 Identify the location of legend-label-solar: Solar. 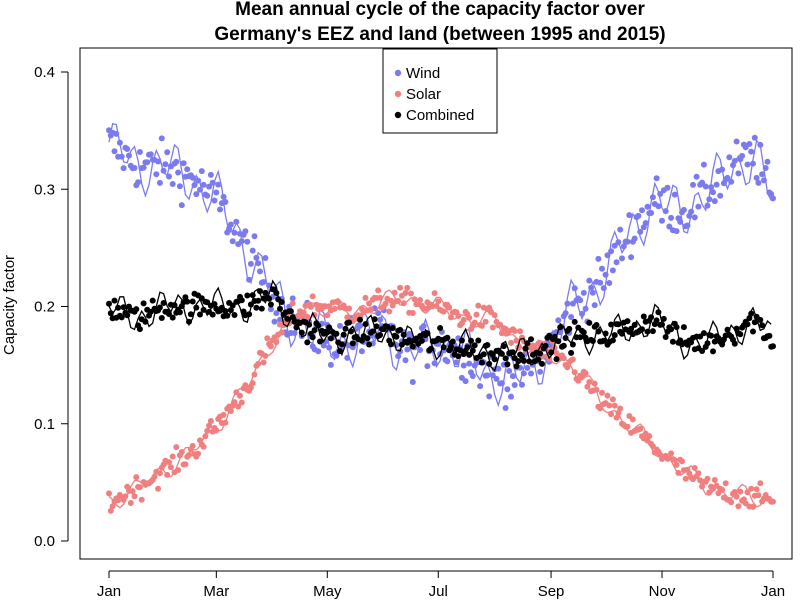
(423, 94).